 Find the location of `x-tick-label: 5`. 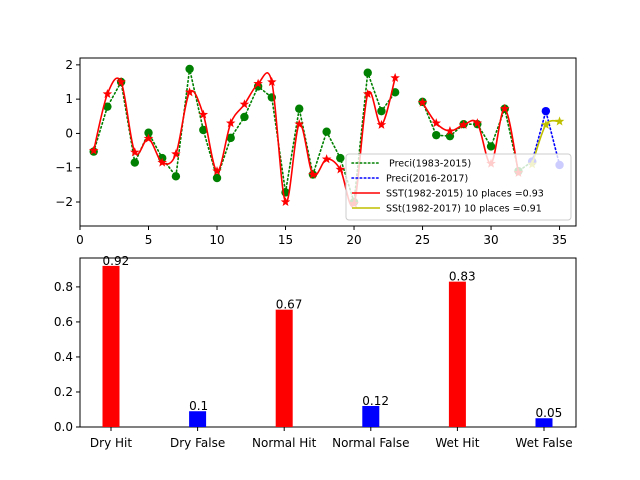

x-tick-label: 5 is located at coordinates (149, 240).